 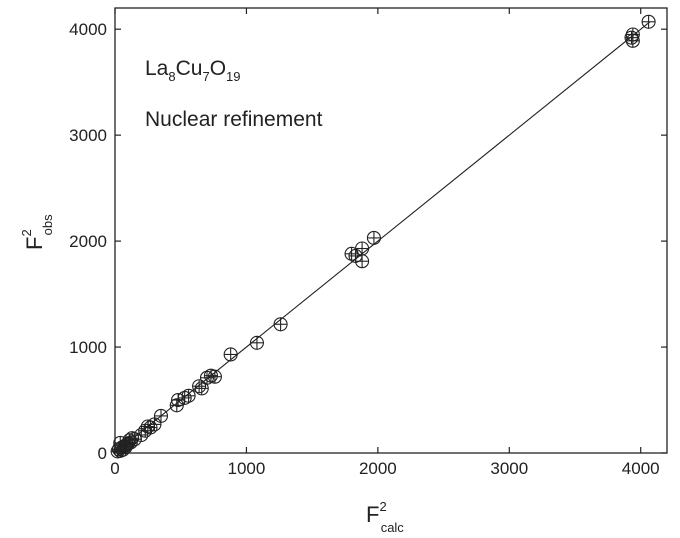 What do you see at coordinates (205, 76) in the screenshot?
I see `formula-part-3: 7` at bounding box center [205, 76].